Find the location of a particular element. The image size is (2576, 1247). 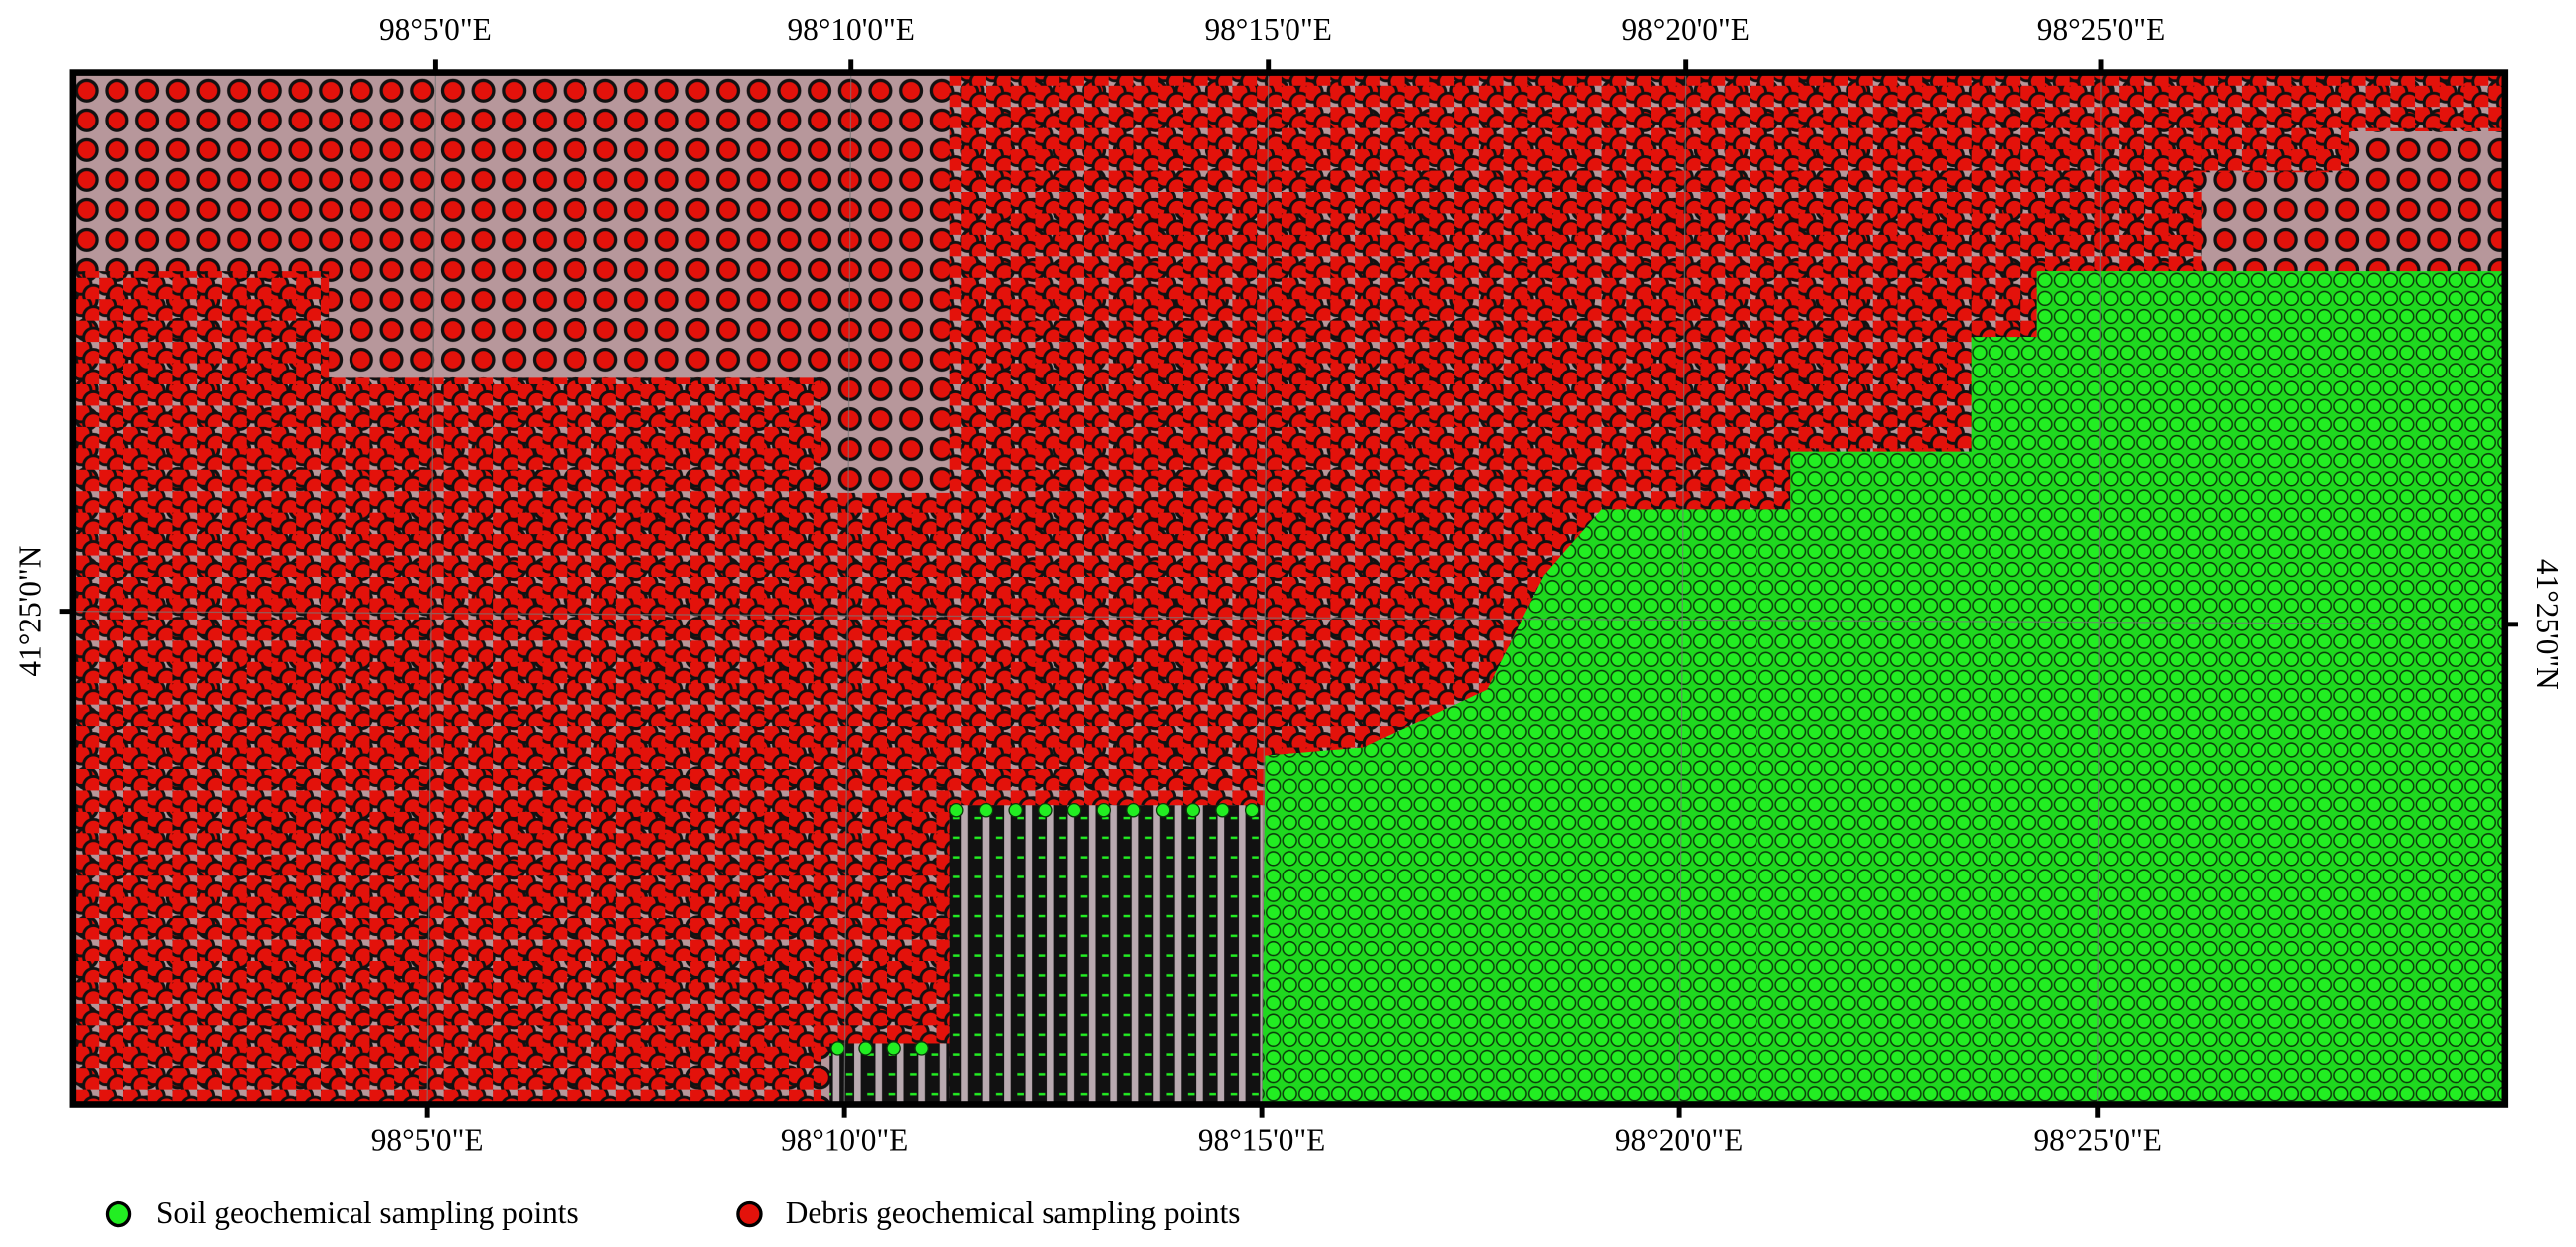

legend-label: Soil geochemical sampling points is located at coordinates (367, 1212).